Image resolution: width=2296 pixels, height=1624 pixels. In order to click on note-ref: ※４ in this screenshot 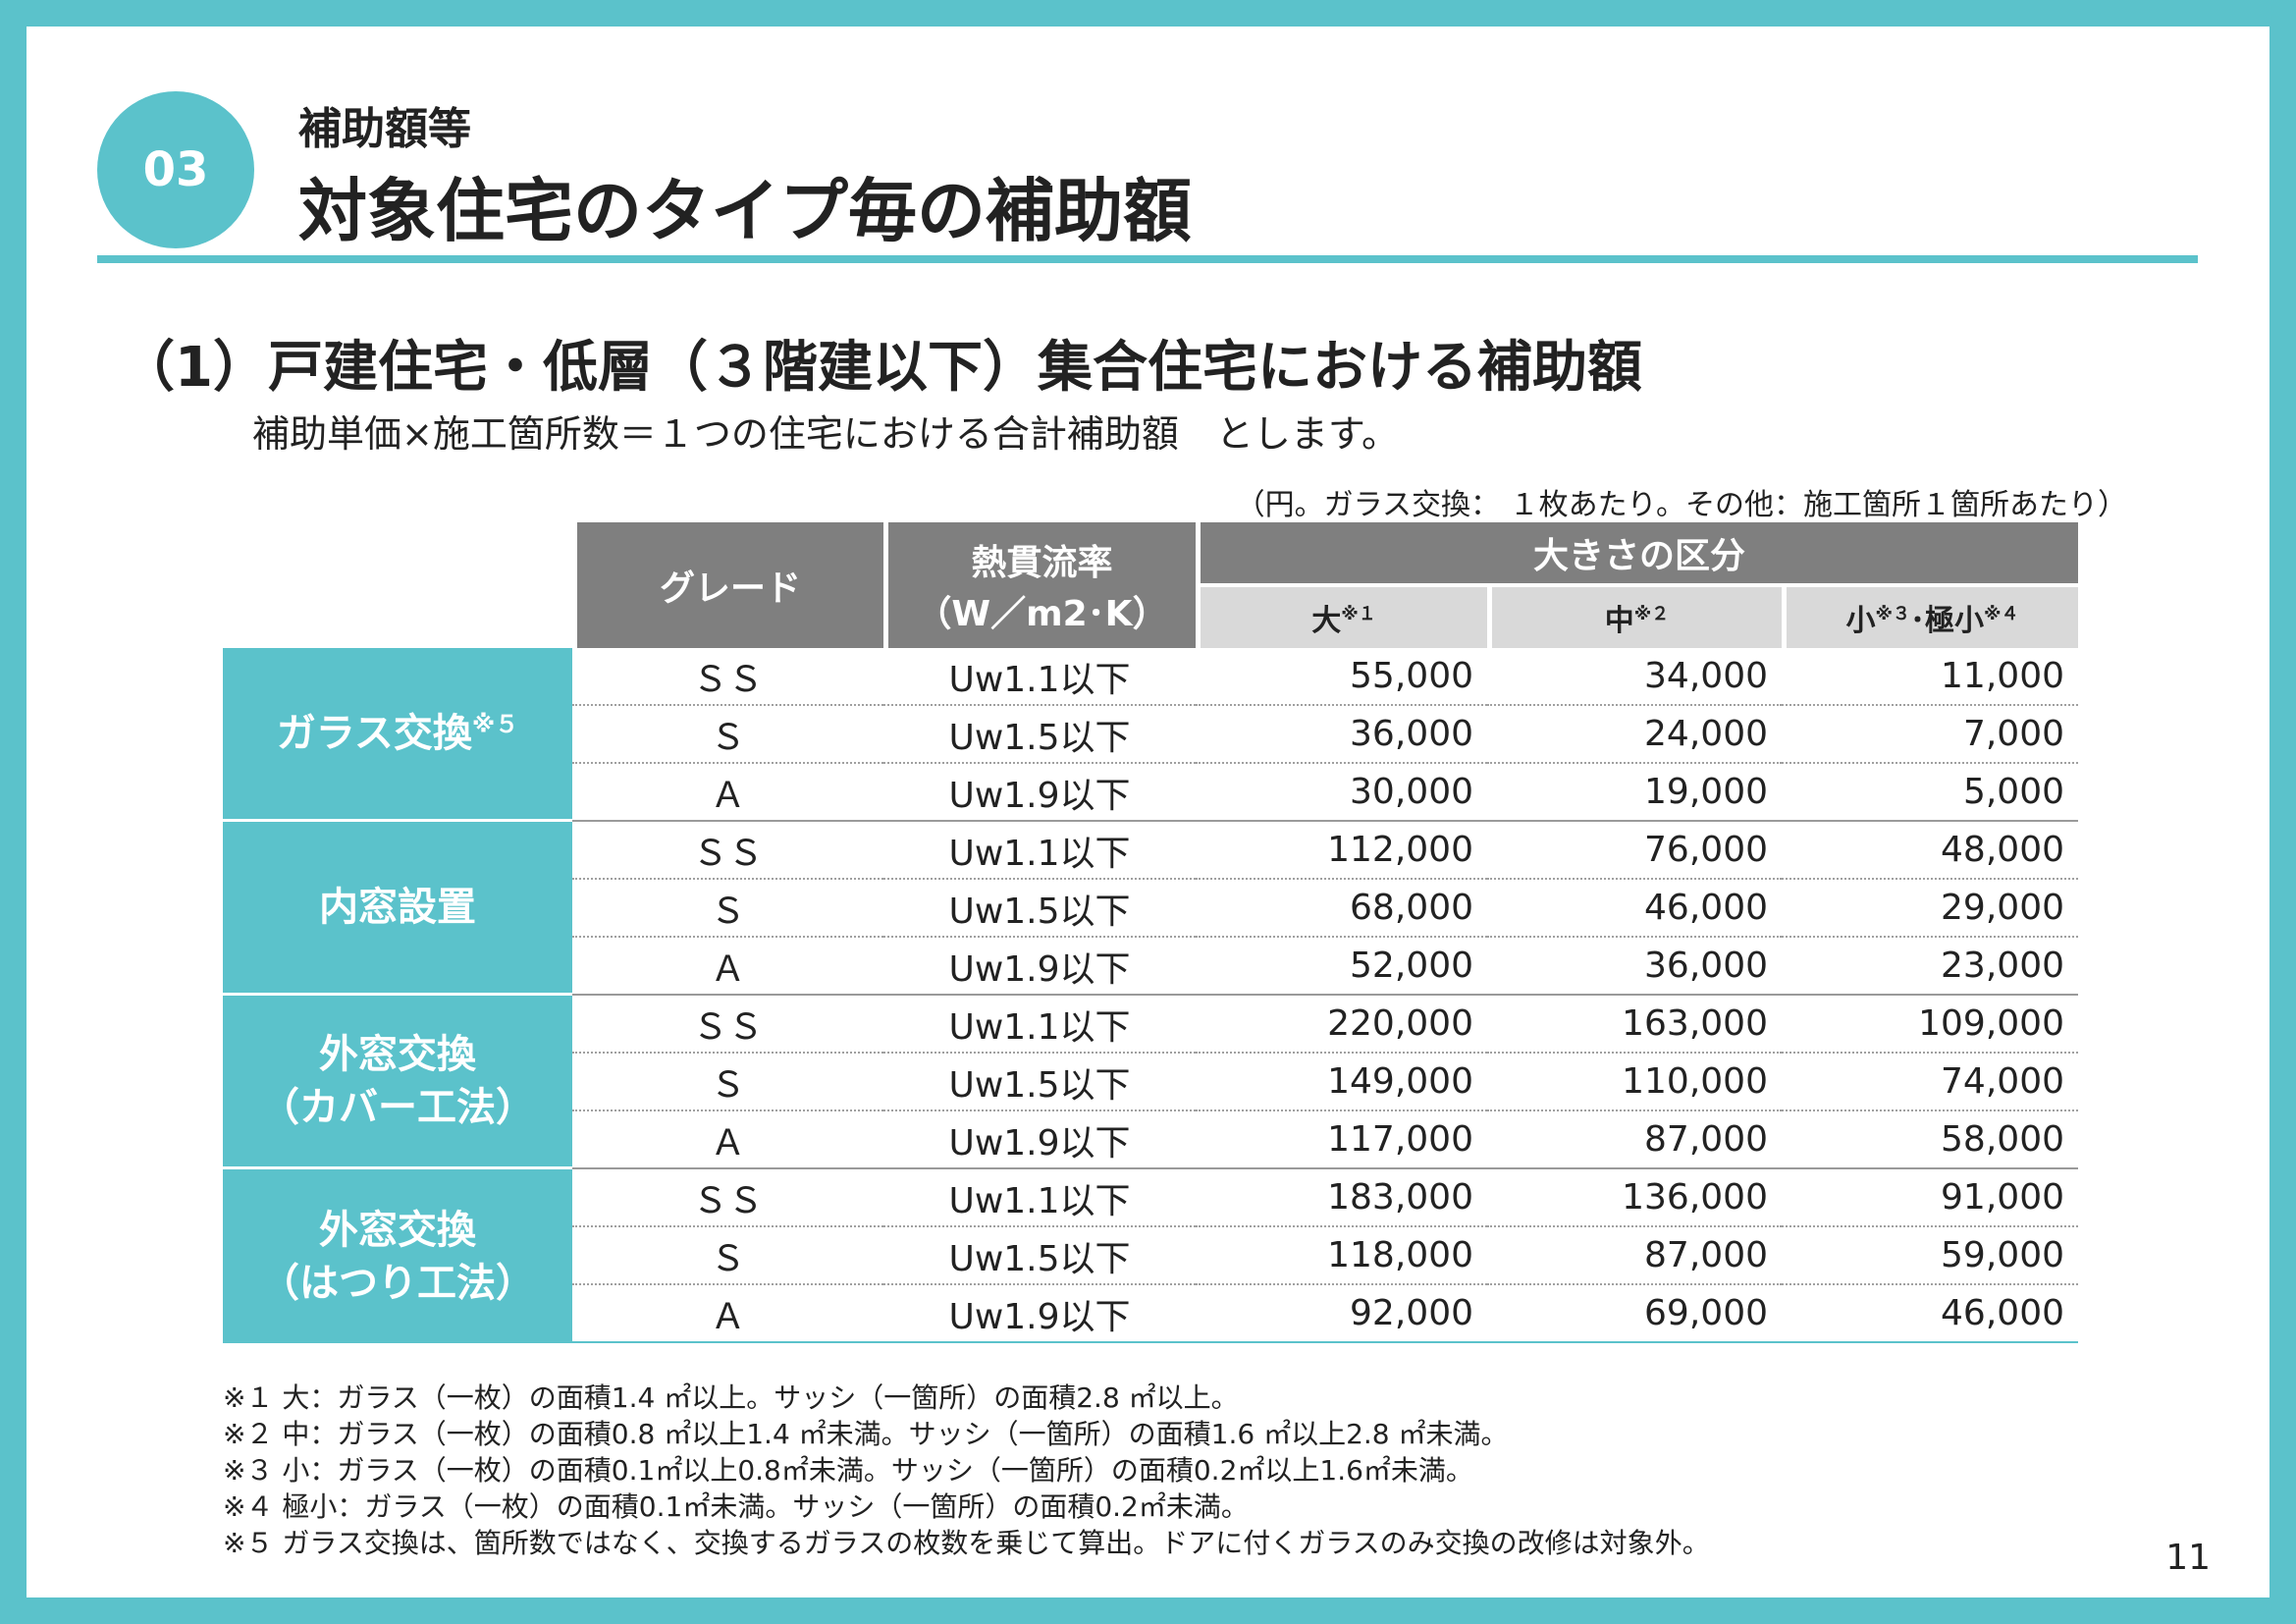, I will do `click(2001, 614)`.